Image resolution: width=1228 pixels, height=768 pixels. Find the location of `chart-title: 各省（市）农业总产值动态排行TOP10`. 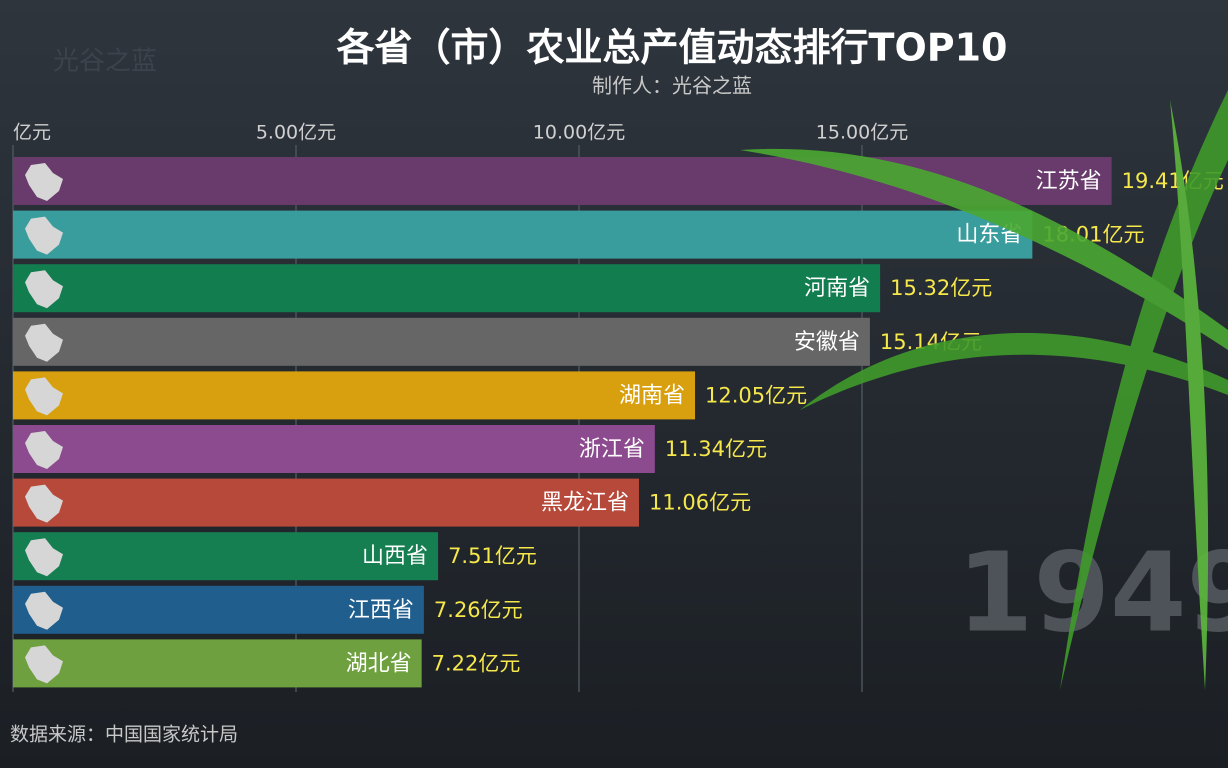

chart-title: 各省（市）农业总产值动态排行TOP10 is located at coordinates (672, 48).